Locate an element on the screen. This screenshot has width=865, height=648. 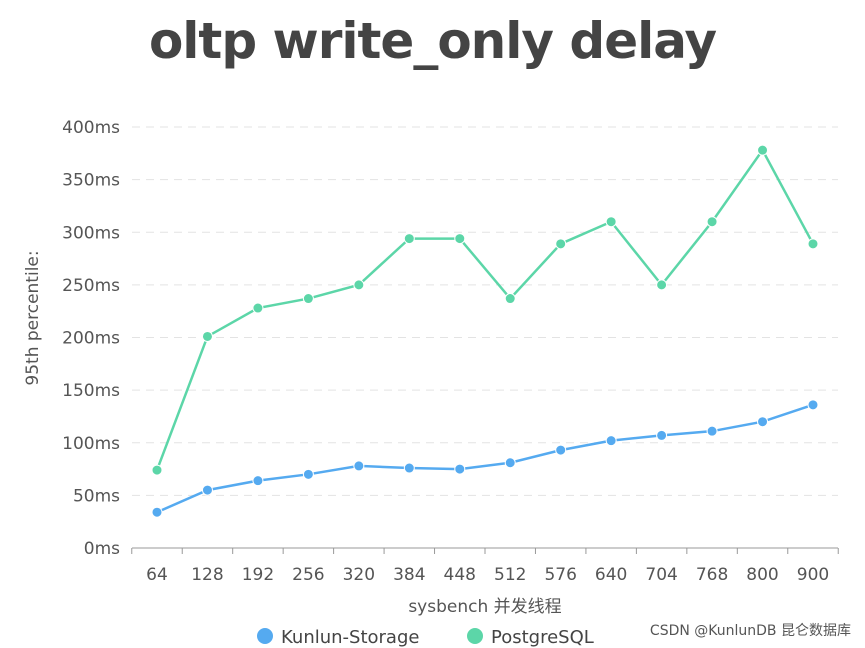
x-tick-label: 320 is located at coordinates (359, 575).